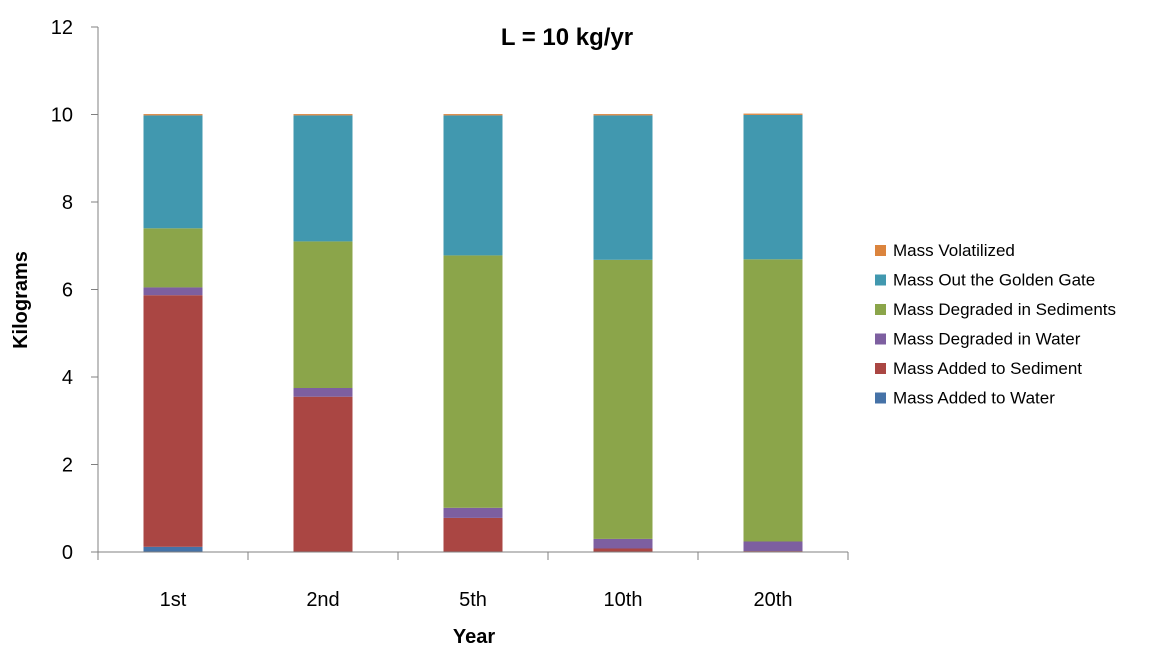 This screenshot has width=1162, height=654. What do you see at coordinates (623, 600) in the screenshot?
I see `x-tick-label-4: 10th` at bounding box center [623, 600].